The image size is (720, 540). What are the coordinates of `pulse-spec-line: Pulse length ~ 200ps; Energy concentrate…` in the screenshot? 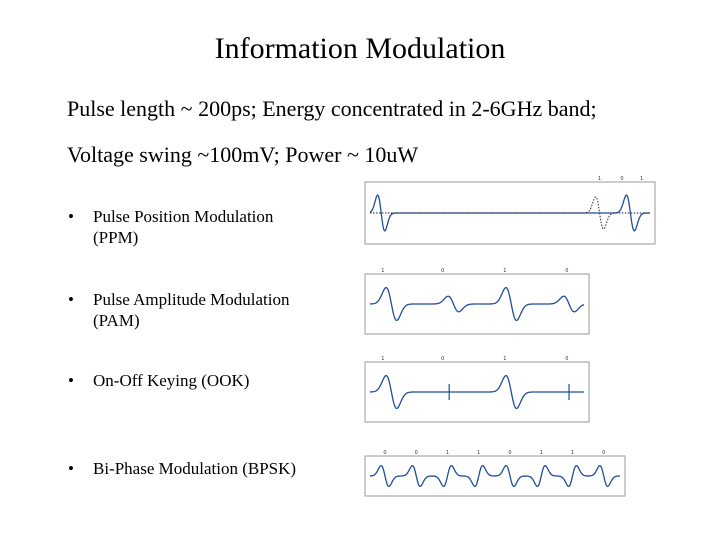 It's located at (332, 108).